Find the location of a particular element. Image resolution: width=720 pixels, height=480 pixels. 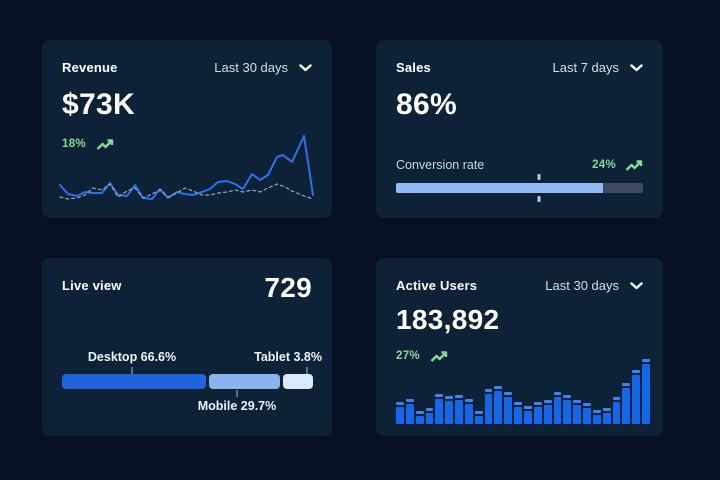

sales-range-label: Last 7 days is located at coordinates (586, 67).